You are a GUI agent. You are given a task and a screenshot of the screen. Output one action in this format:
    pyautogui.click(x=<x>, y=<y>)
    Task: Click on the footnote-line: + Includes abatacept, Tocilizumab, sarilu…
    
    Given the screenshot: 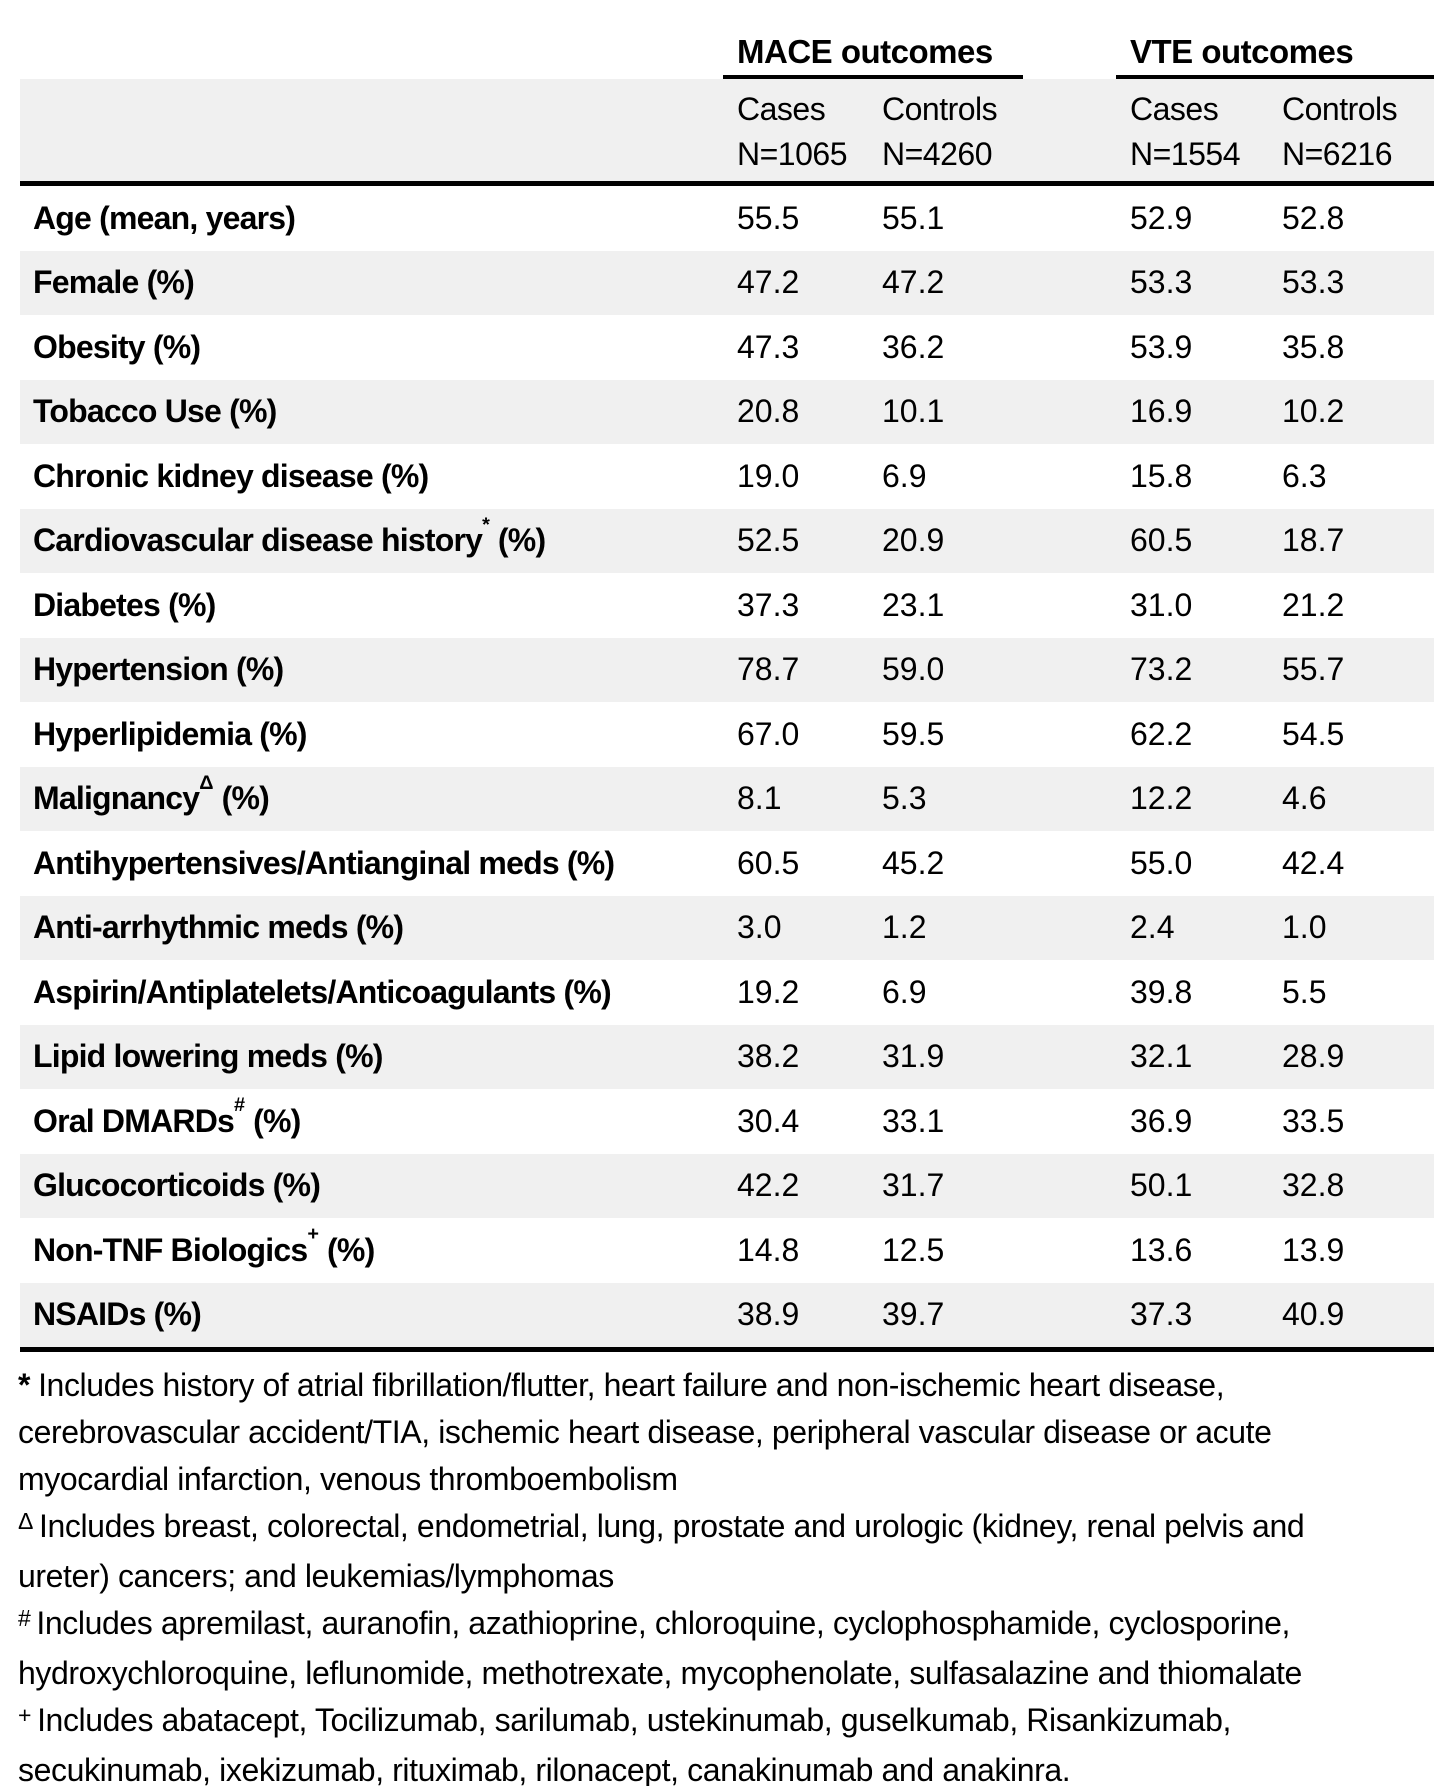 What is the action you would take?
    pyautogui.click(x=624, y=1719)
    